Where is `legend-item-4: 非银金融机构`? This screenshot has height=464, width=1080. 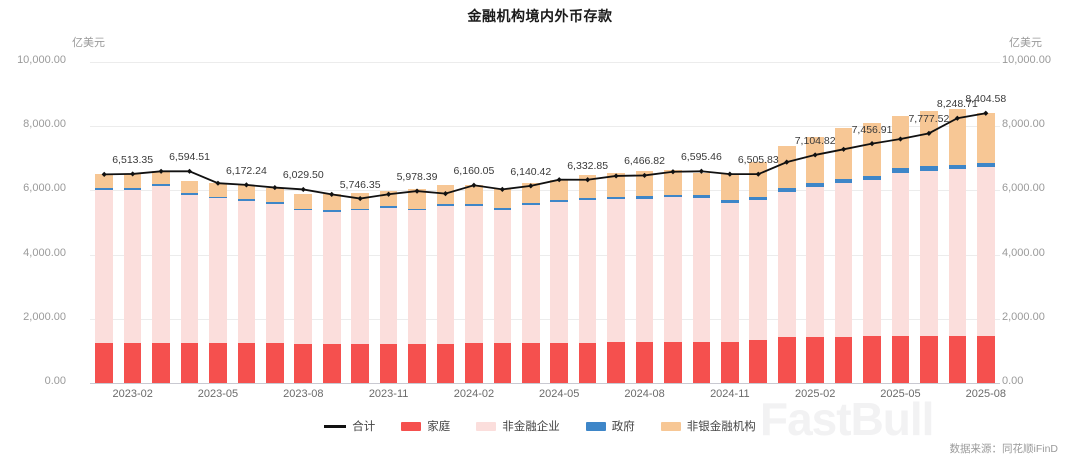
legend-item-4: 非银金融机构 is located at coordinates (708, 426).